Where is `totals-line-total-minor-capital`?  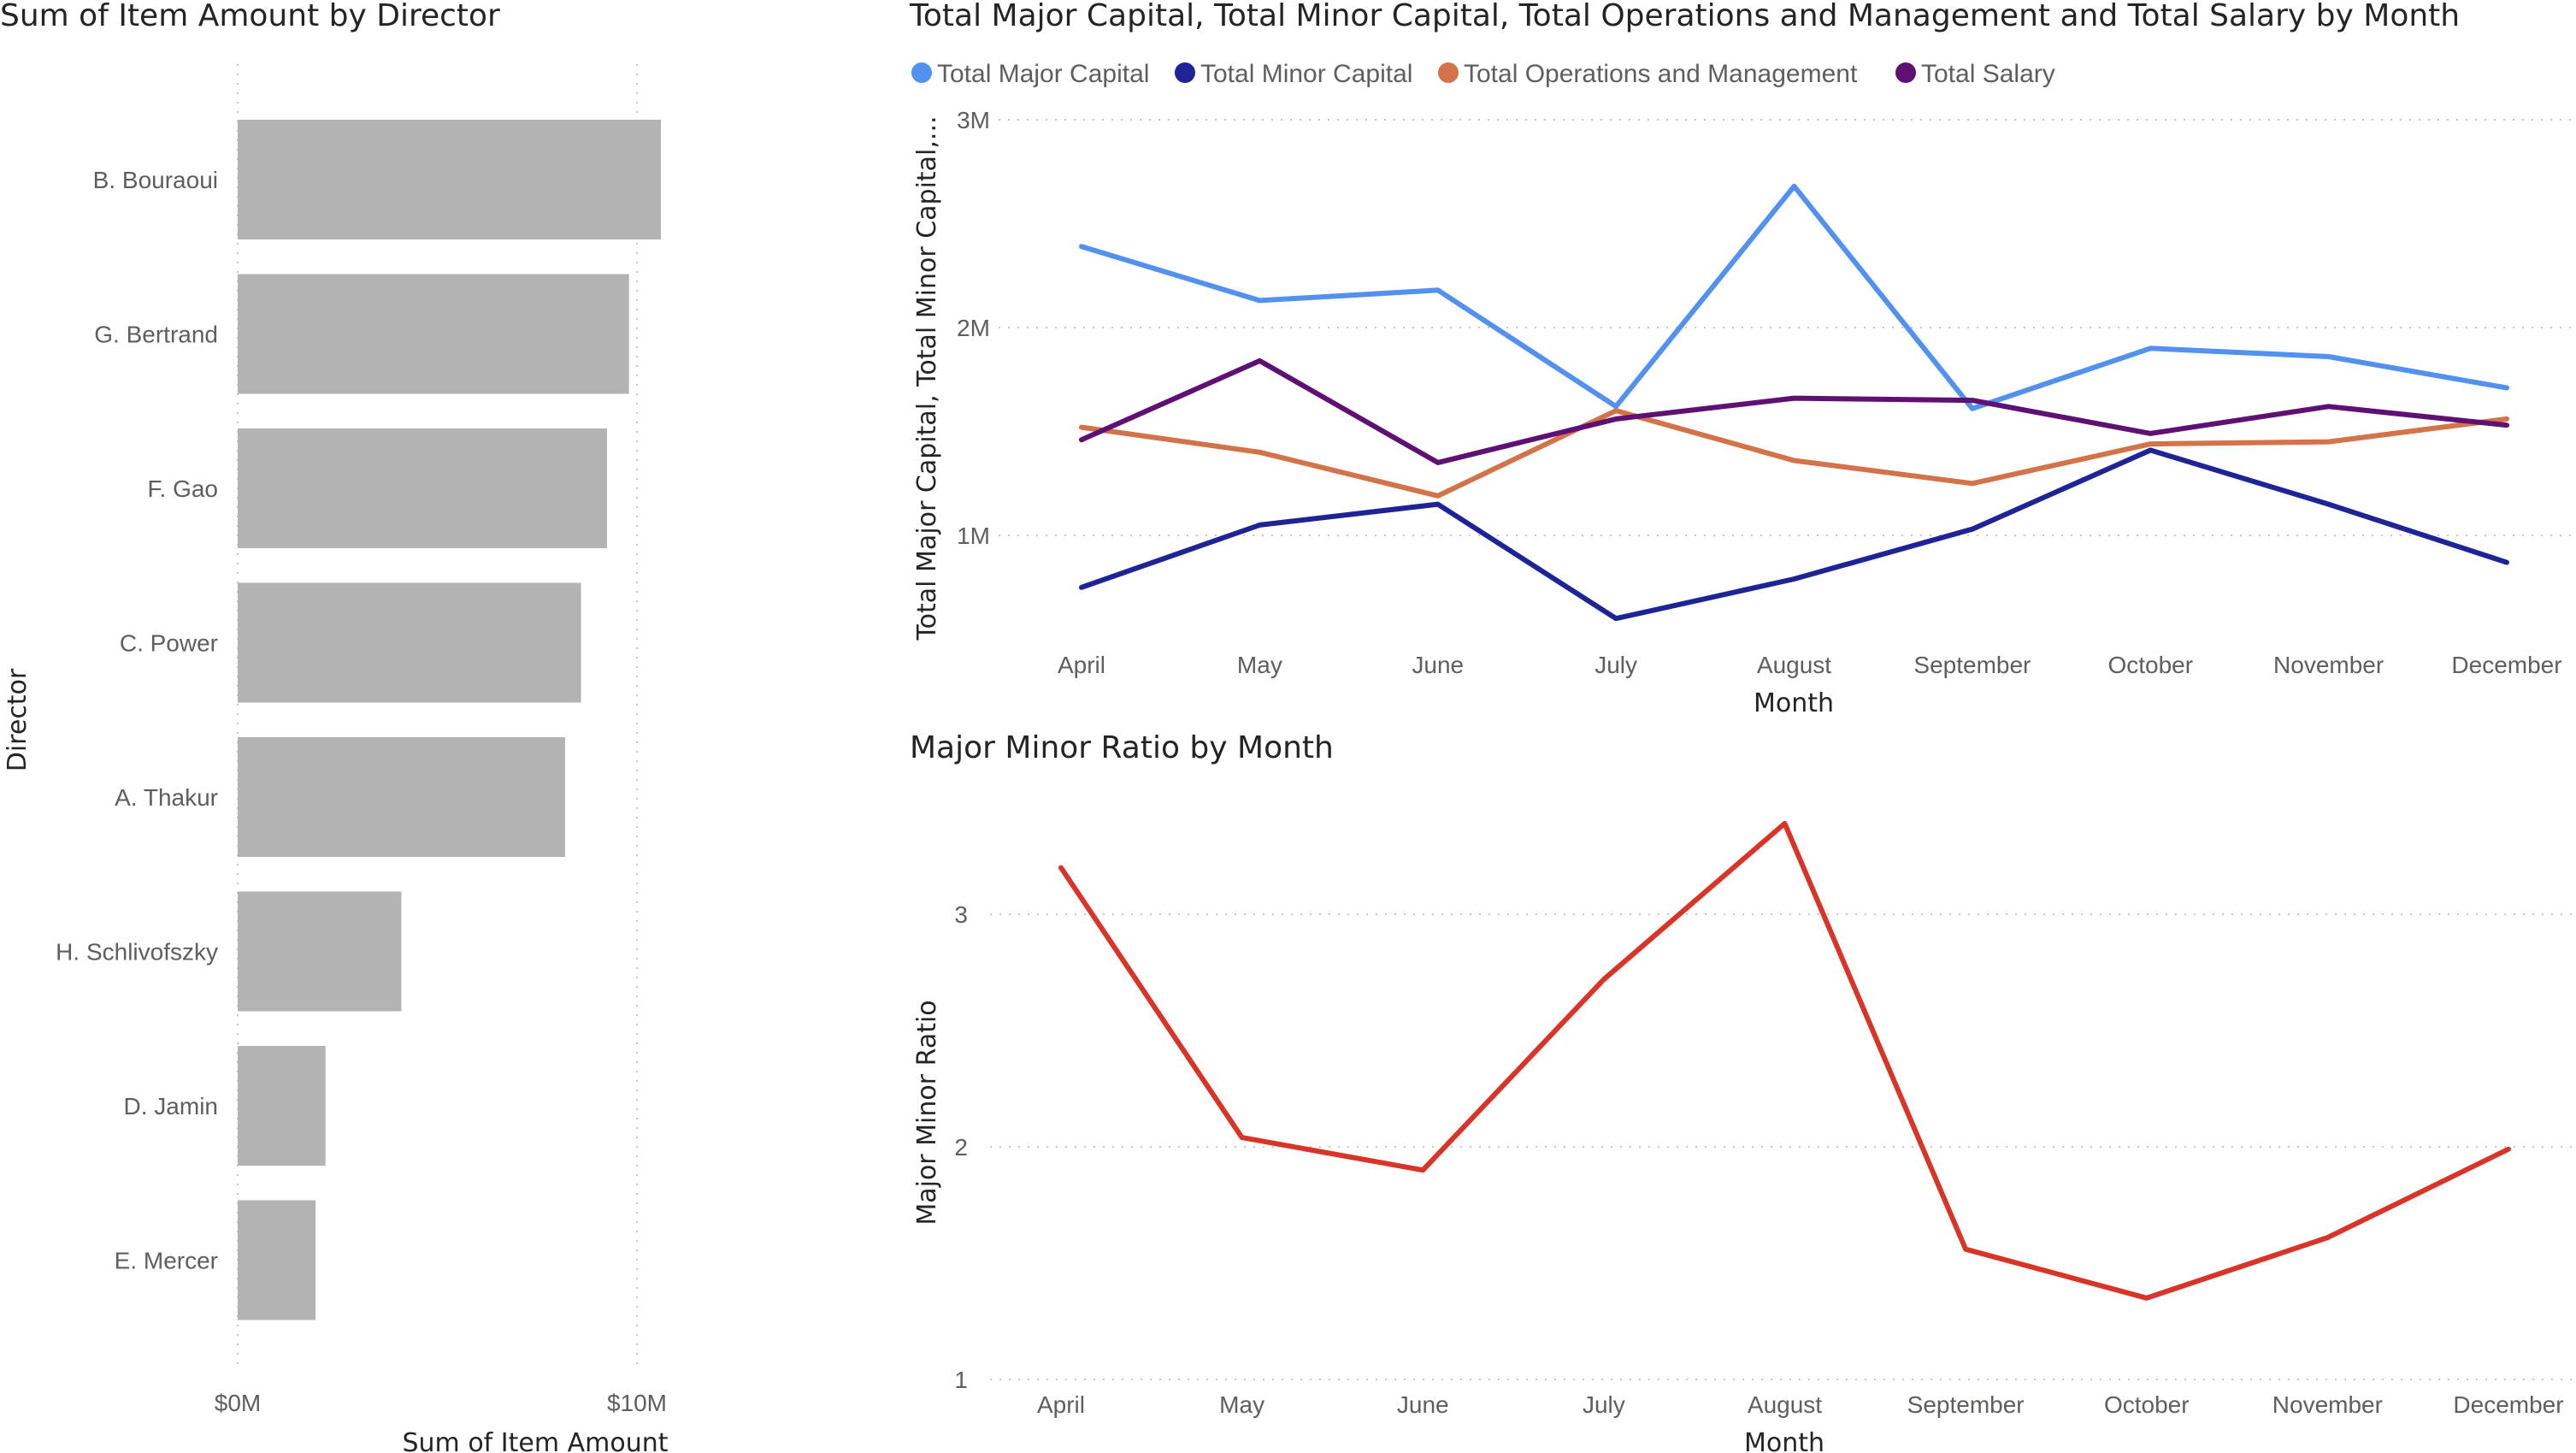 totals-line-total-minor-capital is located at coordinates (1794, 535).